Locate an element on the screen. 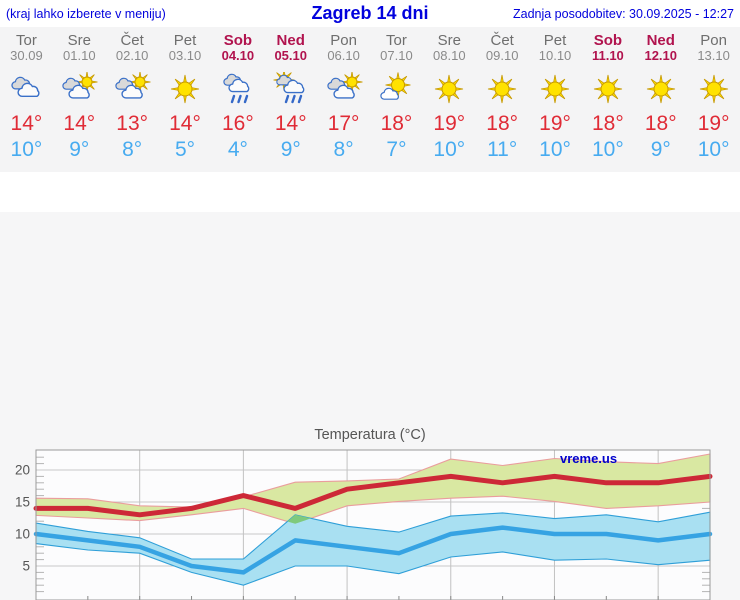 This screenshot has height=600, width=740. day-date-label: 12.10 is located at coordinates (661, 55).